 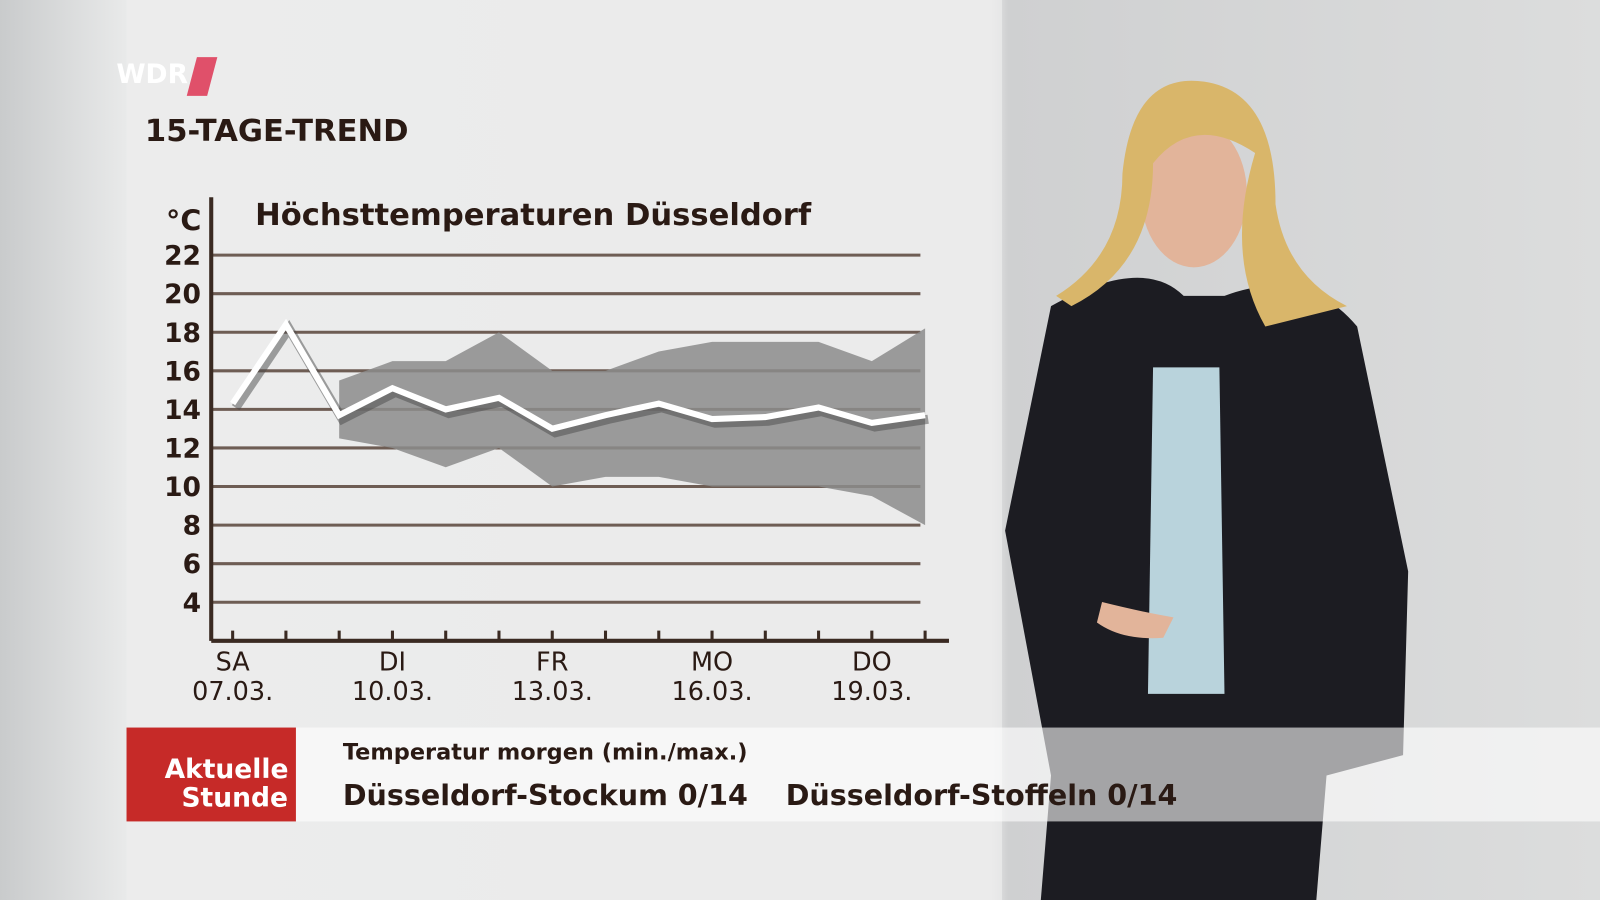 What do you see at coordinates (182, 371) in the screenshot?
I see `y-tick-label: 16` at bounding box center [182, 371].